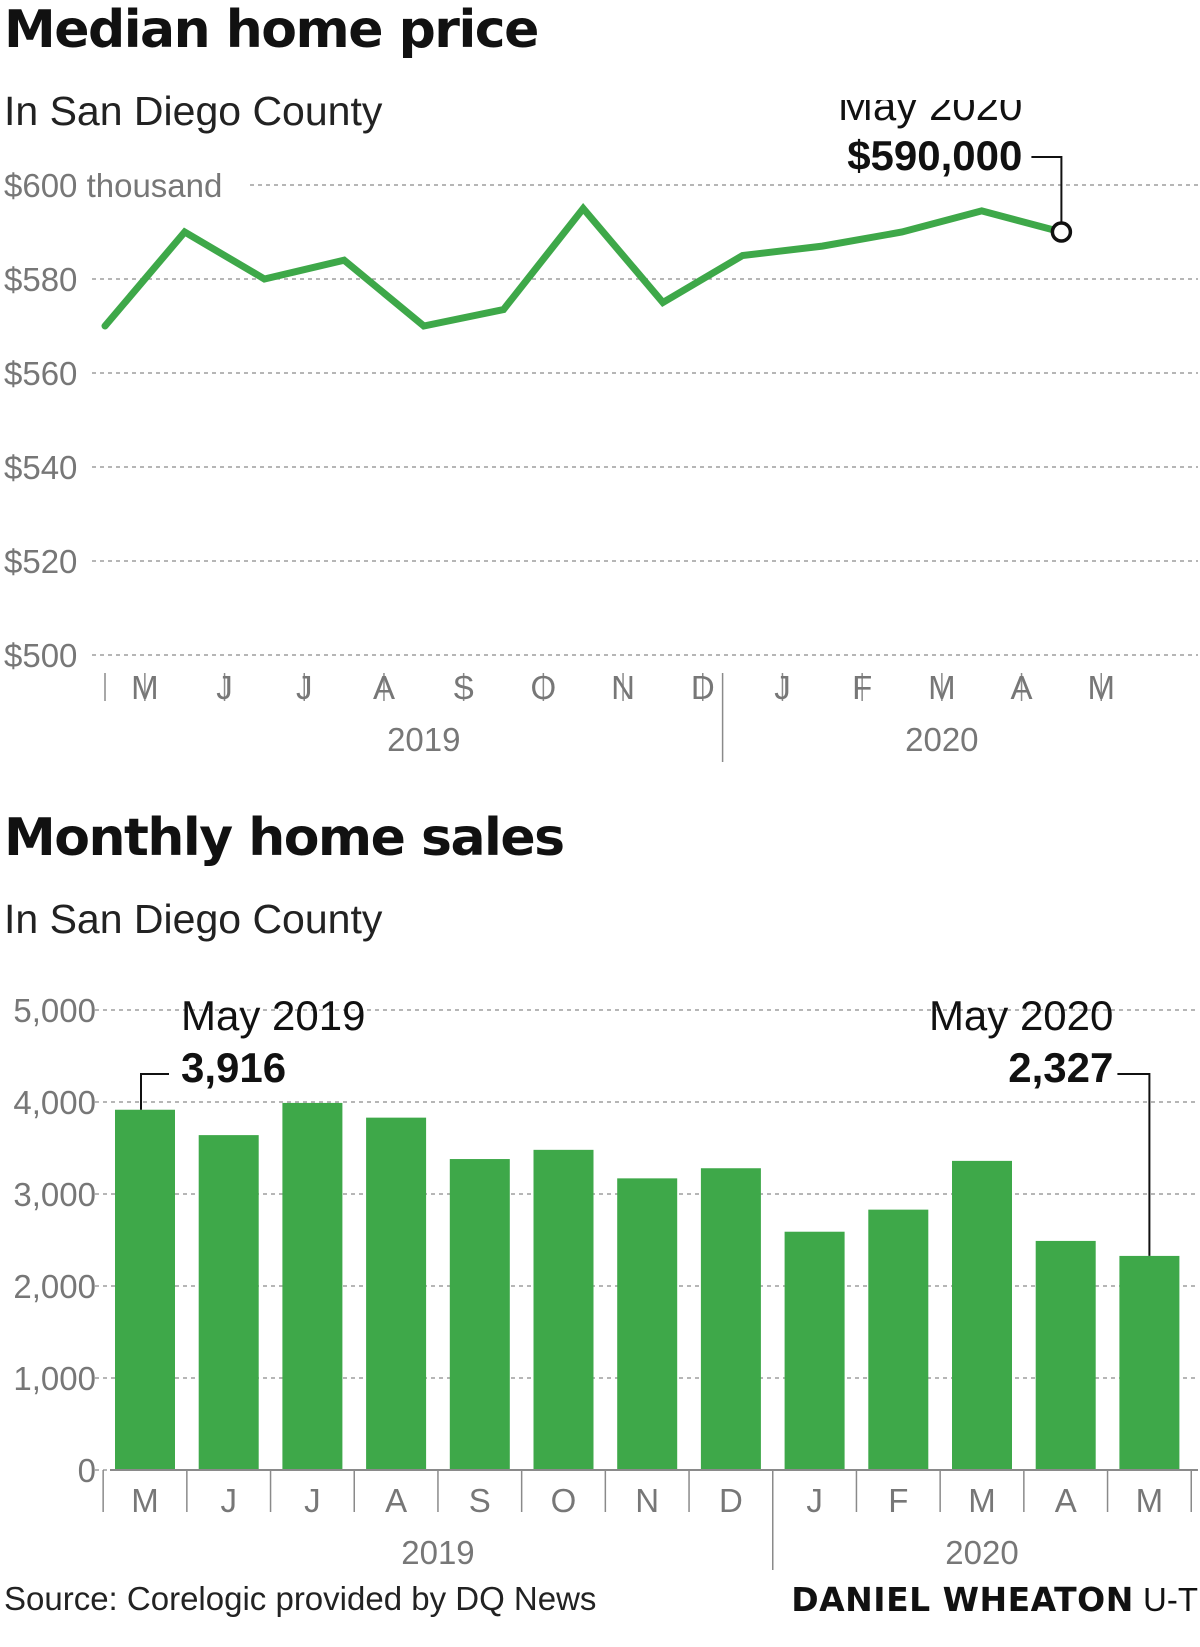  What do you see at coordinates (962, 1599) in the screenshot?
I see `credit-name: DANIEL WHEATON` at bounding box center [962, 1599].